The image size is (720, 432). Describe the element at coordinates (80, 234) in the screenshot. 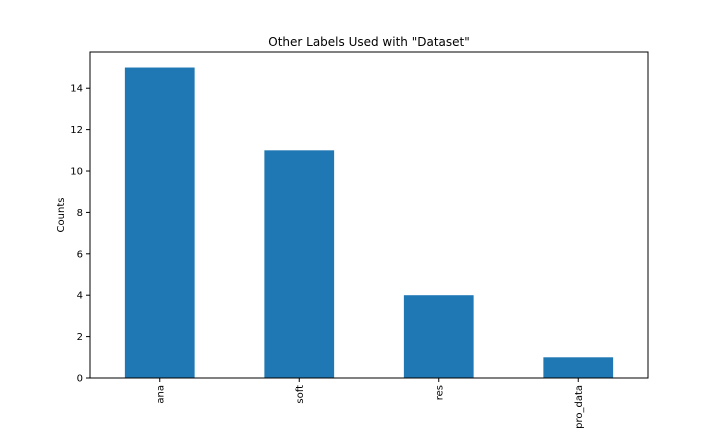

I see `y-axis: 0 2 4 6 8 10 12 14` at that location.